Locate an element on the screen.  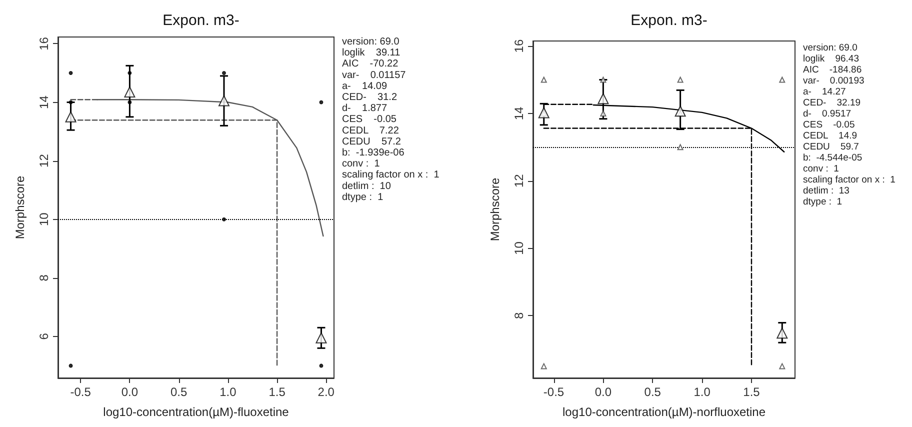
y-tick-label: 6 is located at coordinates (44, 336).